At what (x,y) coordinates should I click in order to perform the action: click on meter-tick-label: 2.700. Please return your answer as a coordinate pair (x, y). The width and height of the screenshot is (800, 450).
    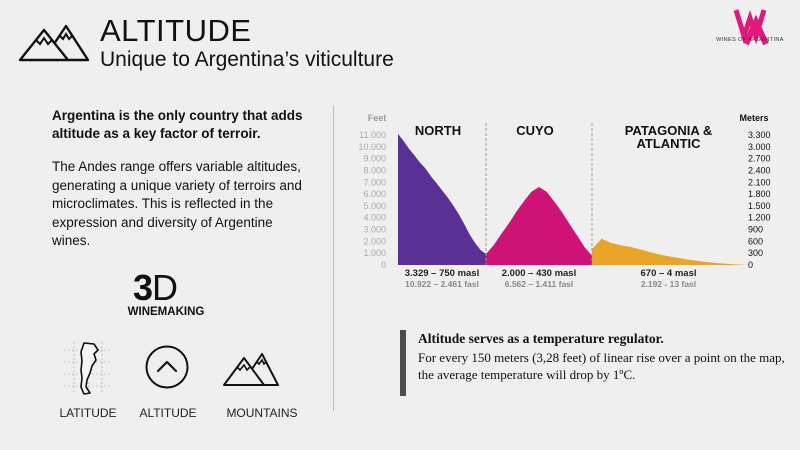
    Looking at the image, I should click on (759, 159).